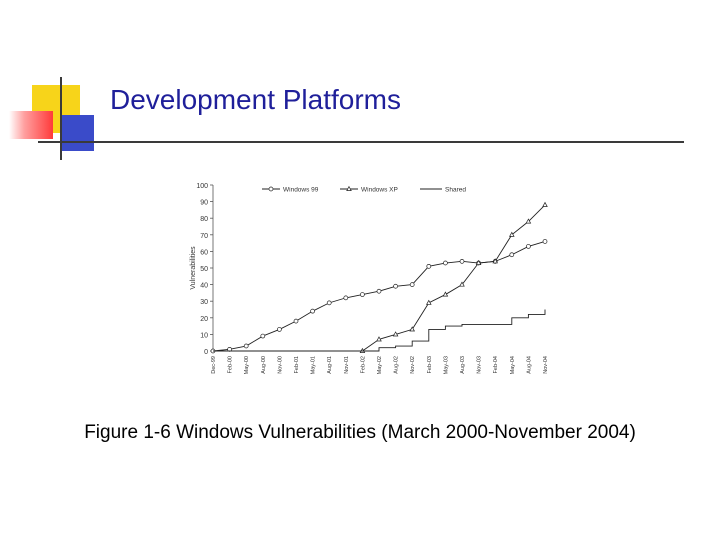 This screenshot has width=720, height=540. What do you see at coordinates (361, 142) in the screenshot?
I see `title-underline-rule` at bounding box center [361, 142].